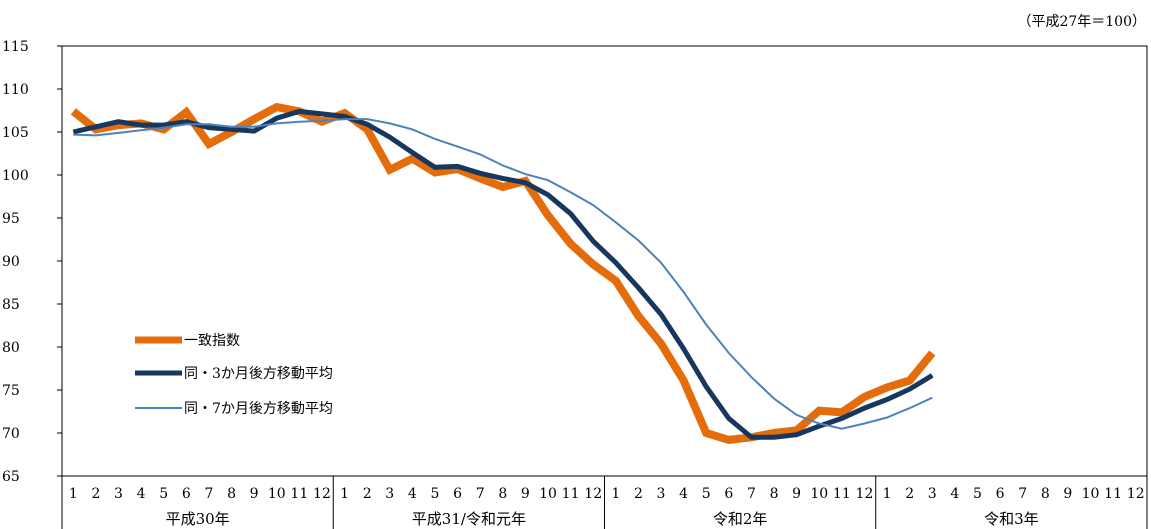 The width and height of the screenshot is (1151, 529). What do you see at coordinates (1081, 22) in the screenshot?
I see `unit-note: （平成27年＝100）` at bounding box center [1081, 22].